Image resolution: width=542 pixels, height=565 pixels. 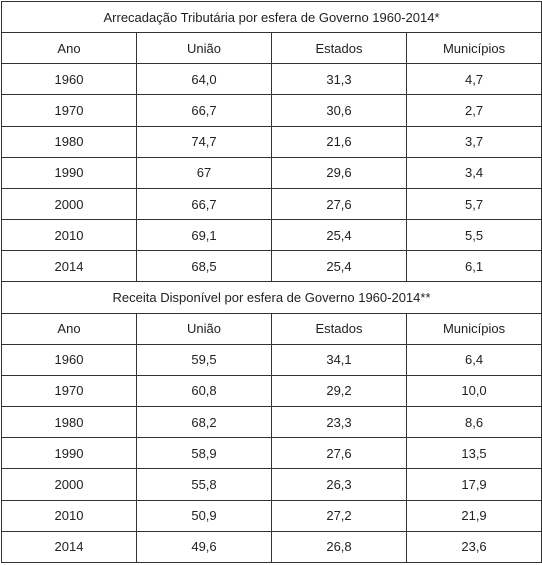 What do you see at coordinates (204, 453) in the screenshot?
I see `value-cell: 58,9` at bounding box center [204, 453].